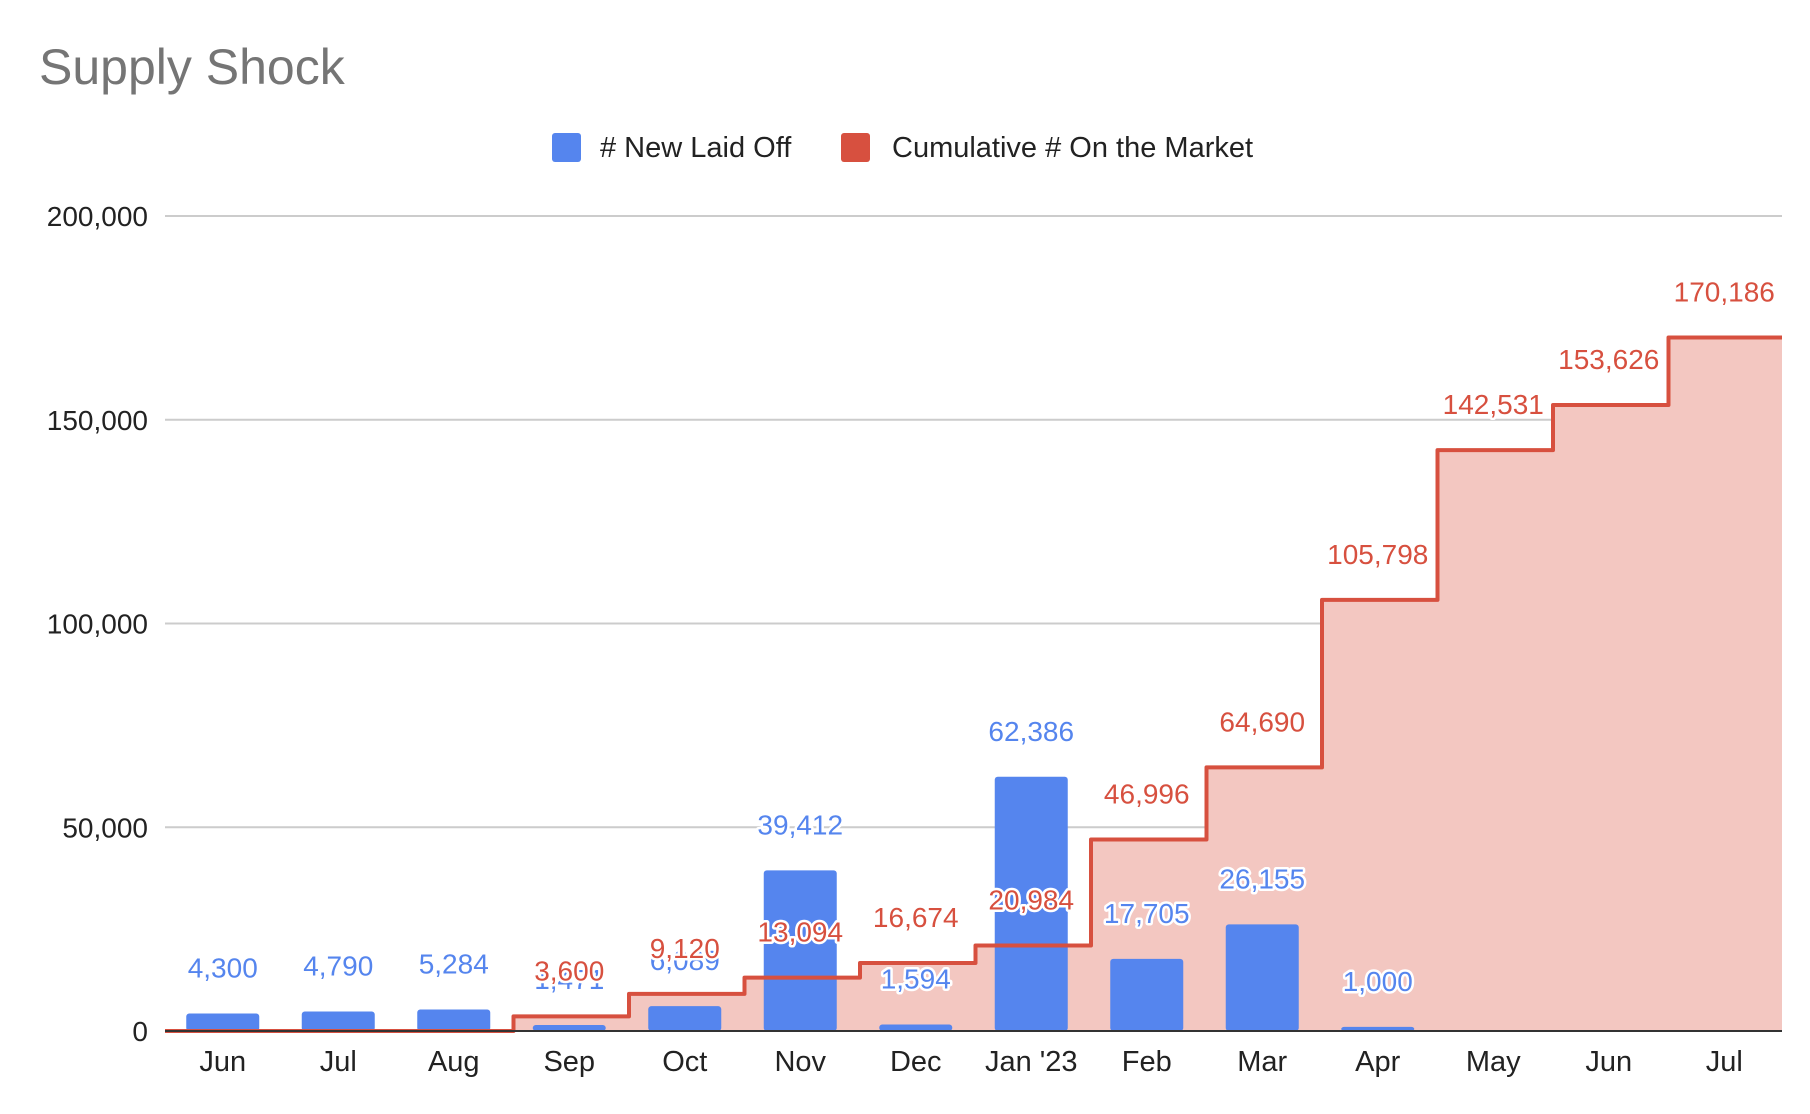 The width and height of the screenshot is (1810, 1114). Describe the element at coordinates (1031, 899) in the screenshot. I see `data-label-cumulative: 20,984` at that location.